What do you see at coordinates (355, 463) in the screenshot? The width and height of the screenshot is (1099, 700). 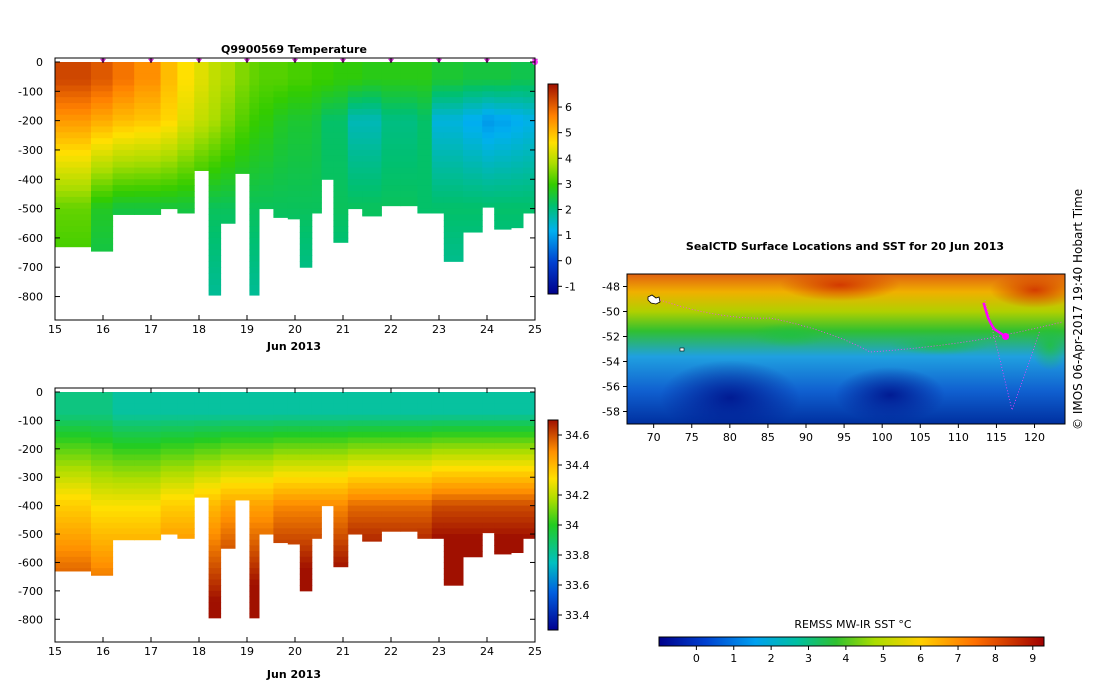 I see `salinity-profile-column` at bounding box center [355, 463].